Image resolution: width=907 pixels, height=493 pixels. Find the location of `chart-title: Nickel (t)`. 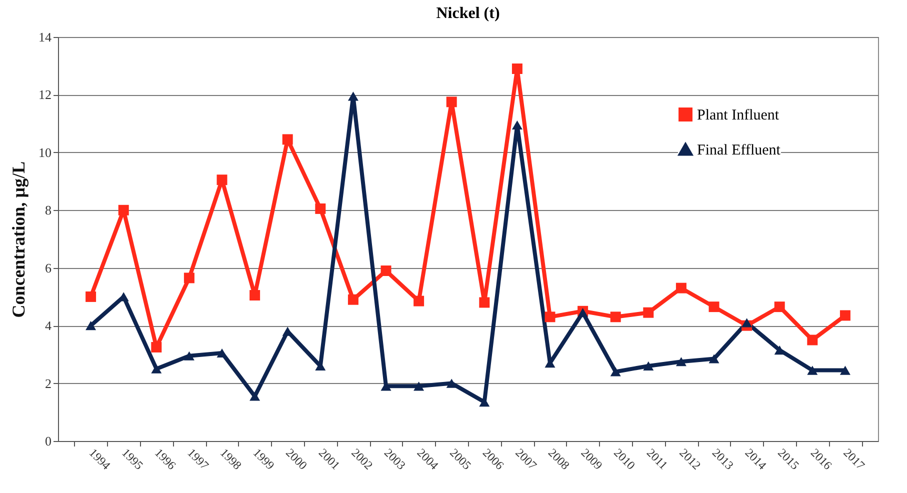

chart-title: Nickel (t) is located at coordinates (468, 13).